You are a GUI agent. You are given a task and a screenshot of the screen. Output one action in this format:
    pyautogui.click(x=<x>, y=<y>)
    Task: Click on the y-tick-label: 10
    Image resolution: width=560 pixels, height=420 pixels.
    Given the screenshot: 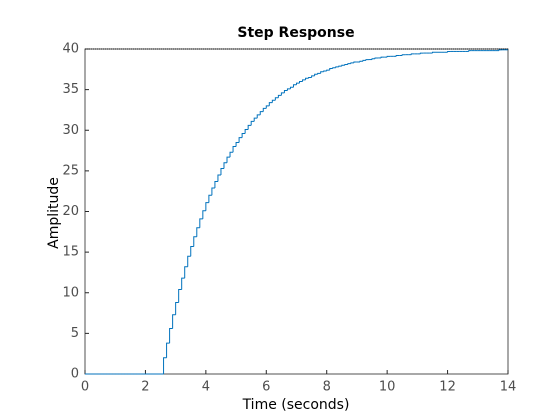 What is the action you would take?
    pyautogui.click(x=70, y=292)
    